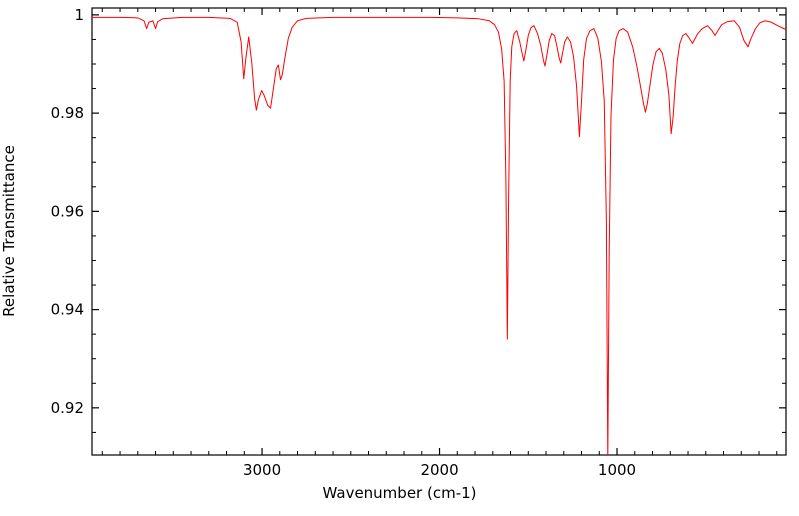  I want to click on x-tick-label: 3000, so click(262, 470).